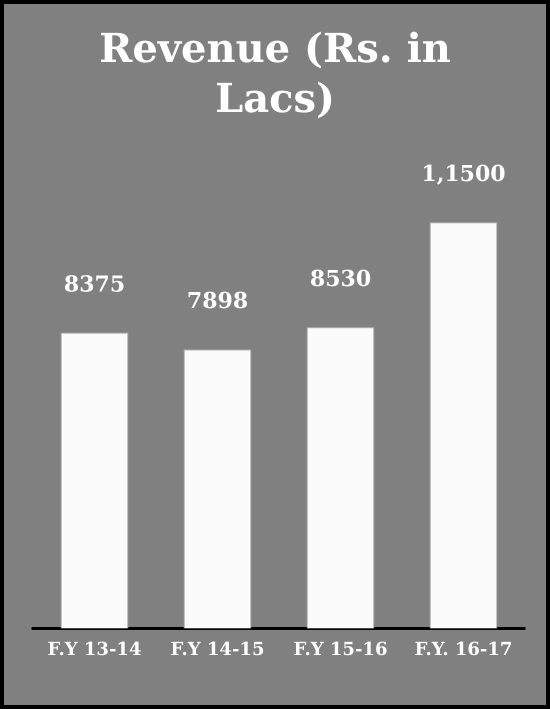  What do you see at coordinates (341, 649) in the screenshot?
I see `x-tick-label: F.Y 15-16` at bounding box center [341, 649].